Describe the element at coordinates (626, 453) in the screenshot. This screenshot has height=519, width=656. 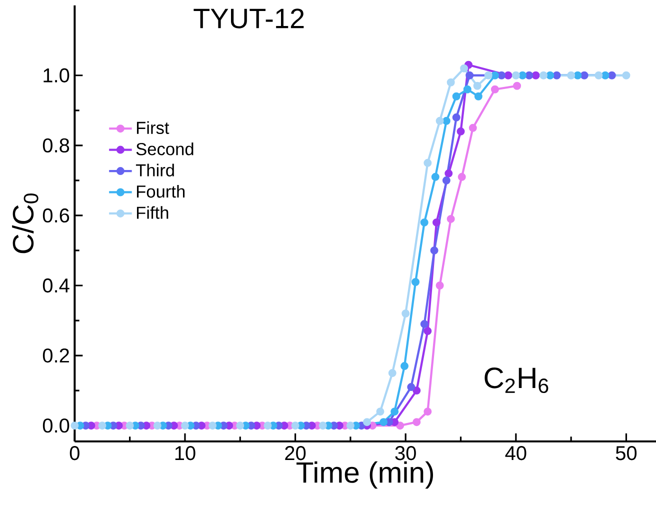
I see `x-tick-label: 50` at that location.